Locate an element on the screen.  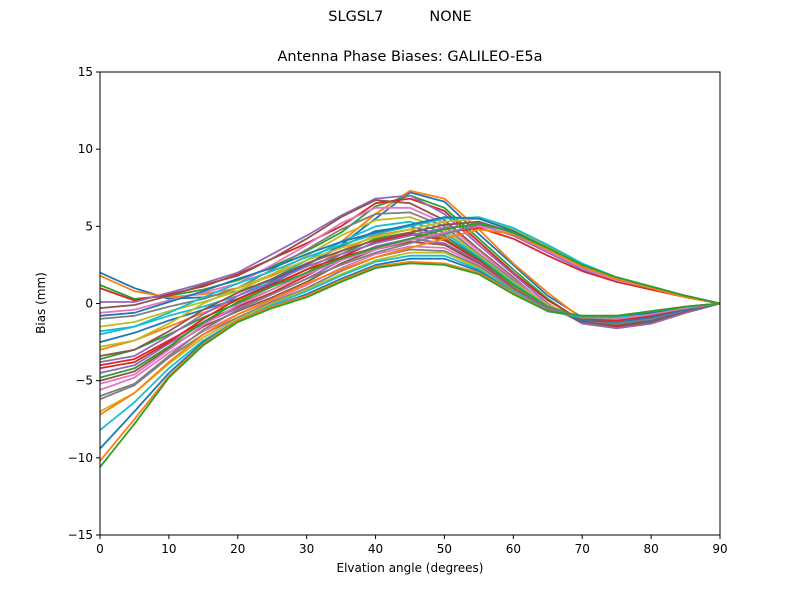
x-tick-label: 0 is located at coordinates (100, 549).